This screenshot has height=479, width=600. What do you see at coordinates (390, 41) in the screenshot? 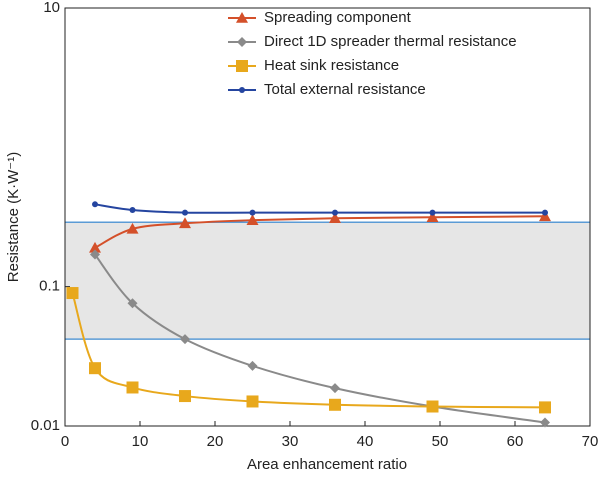
I see `legend-label: Direct 1D spreader thermal resistance` at bounding box center [390, 41].